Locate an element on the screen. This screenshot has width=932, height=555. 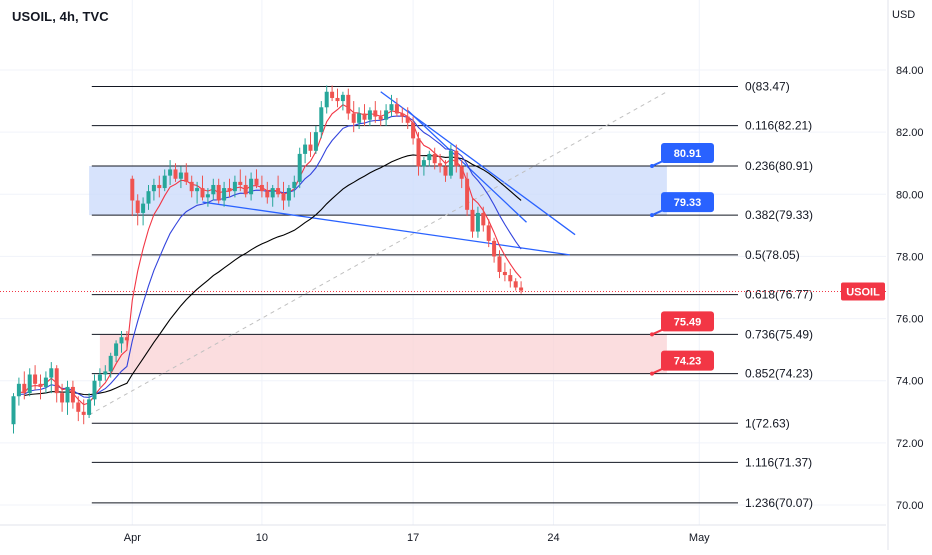
time-tick-label: 17 is located at coordinates (413, 538).